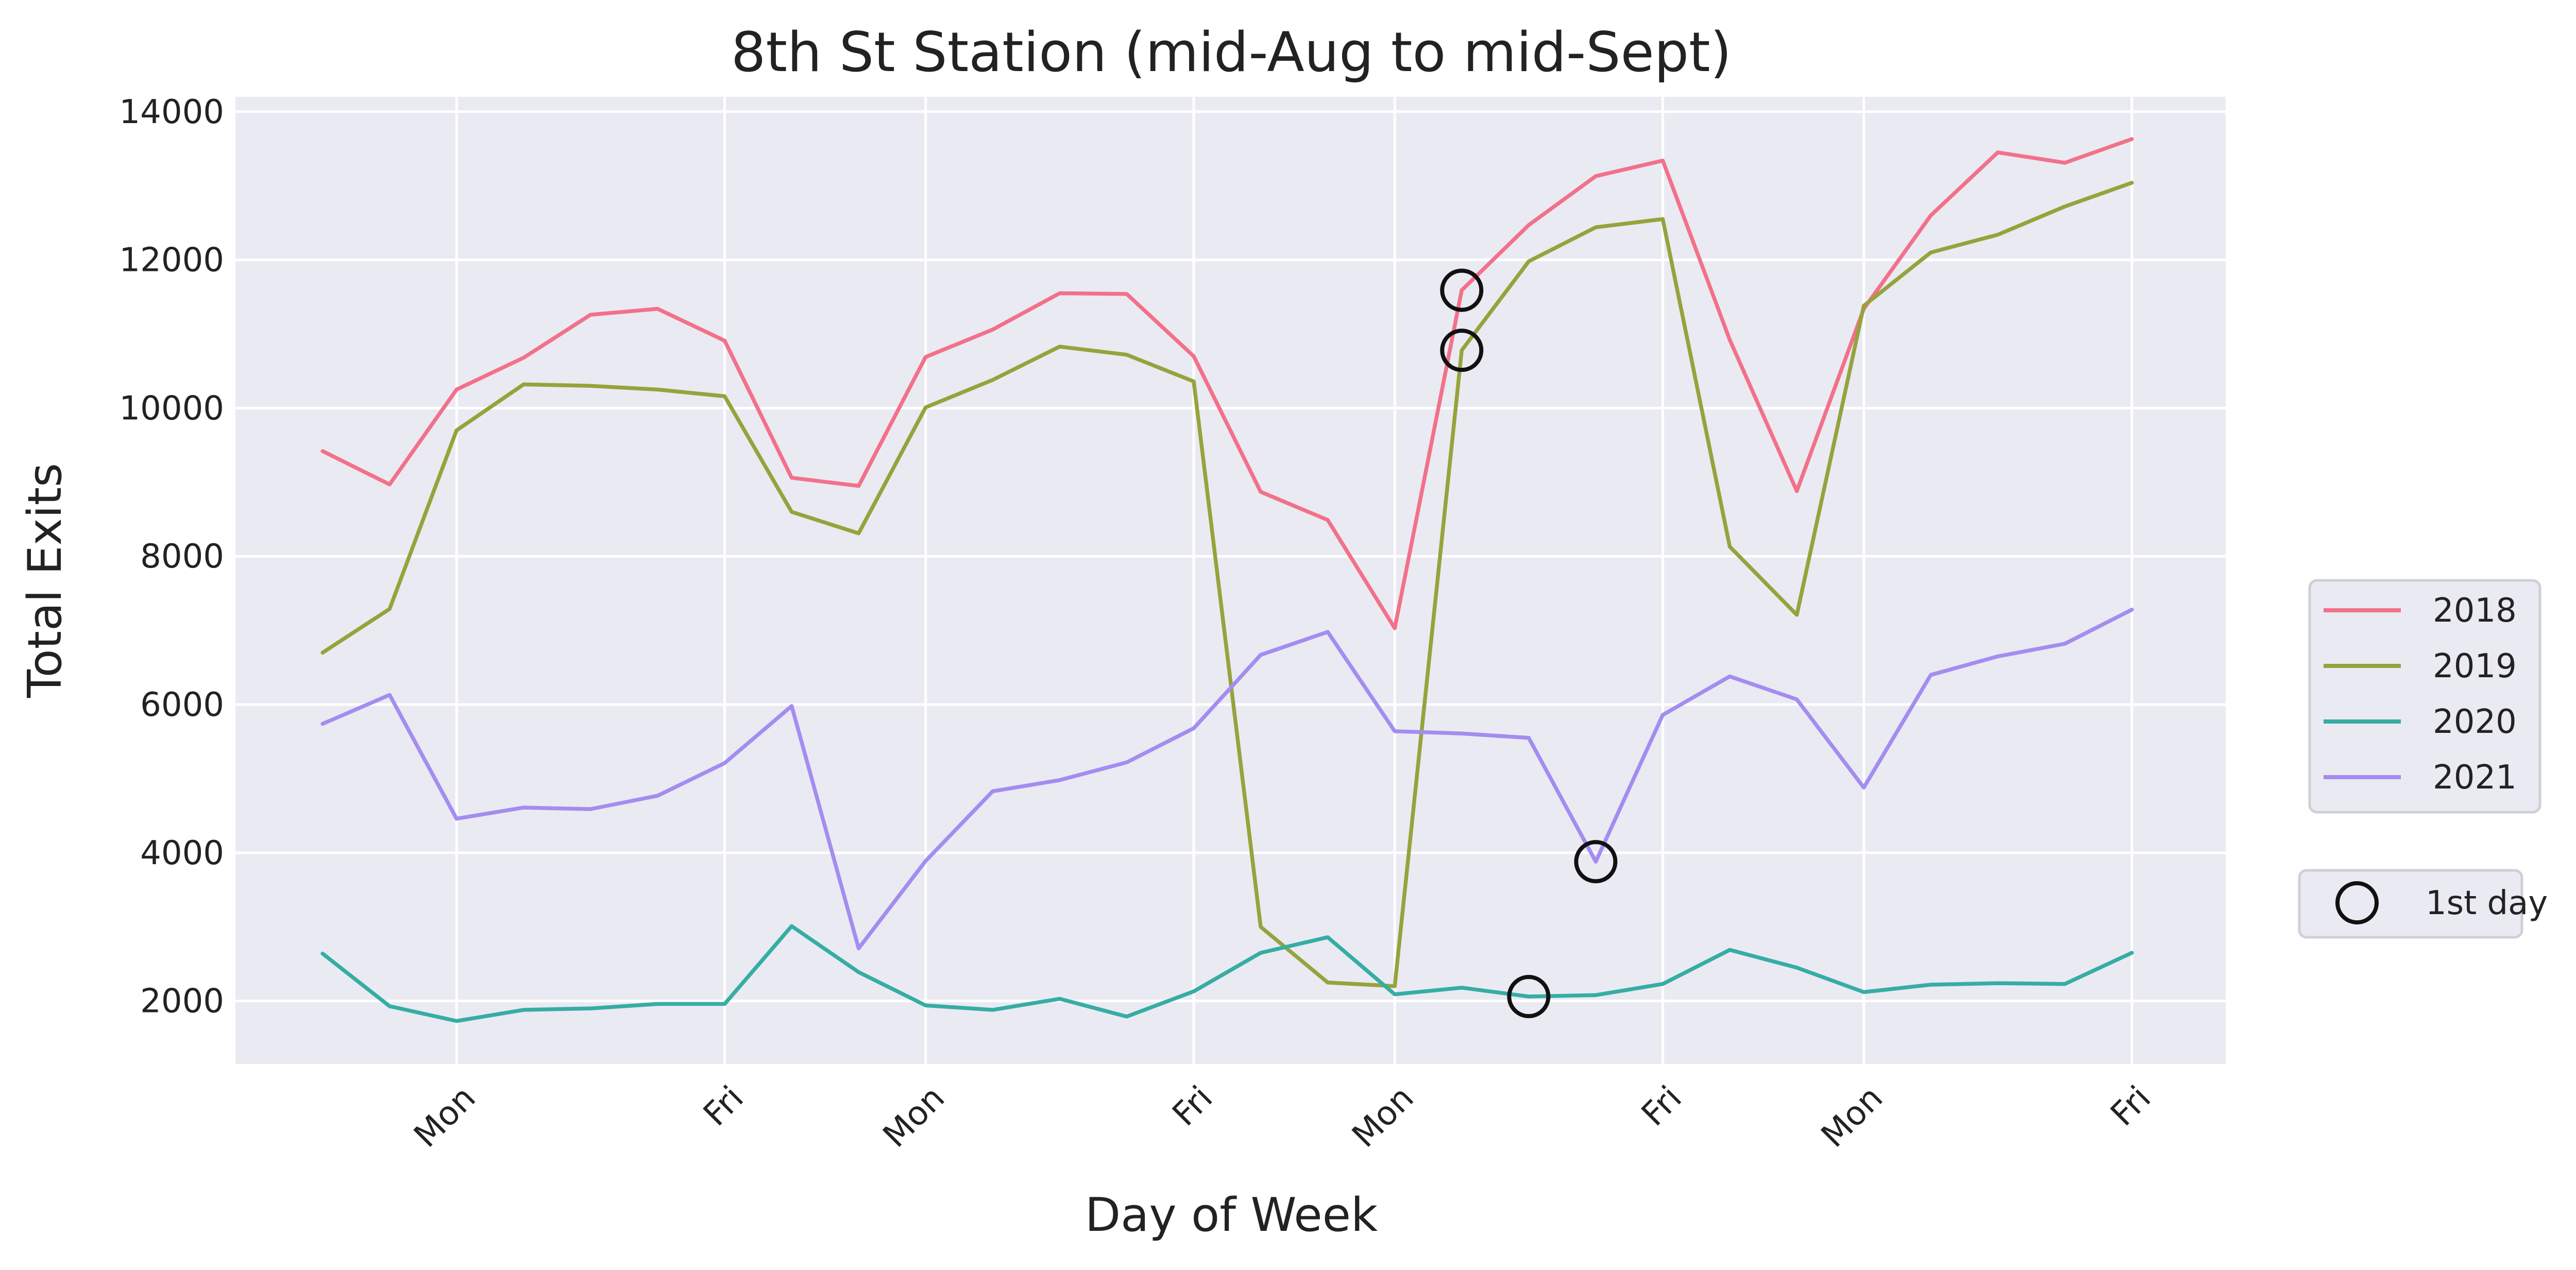  What do you see at coordinates (171, 112) in the screenshot?
I see `y-tick-label-14000: 14000` at bounding box center [171, 112].